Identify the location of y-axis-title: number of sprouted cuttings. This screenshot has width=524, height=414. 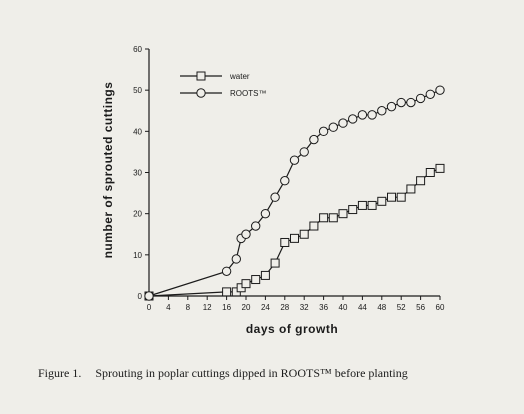
(108, 170).